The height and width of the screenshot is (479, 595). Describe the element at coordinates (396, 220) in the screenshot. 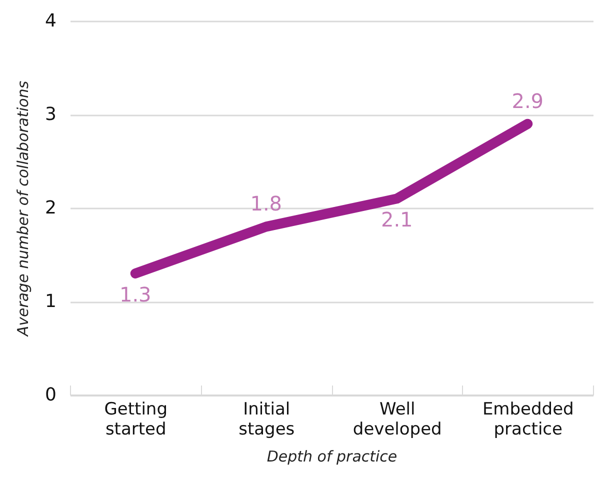

I see `data-label: 2.1` at that location.